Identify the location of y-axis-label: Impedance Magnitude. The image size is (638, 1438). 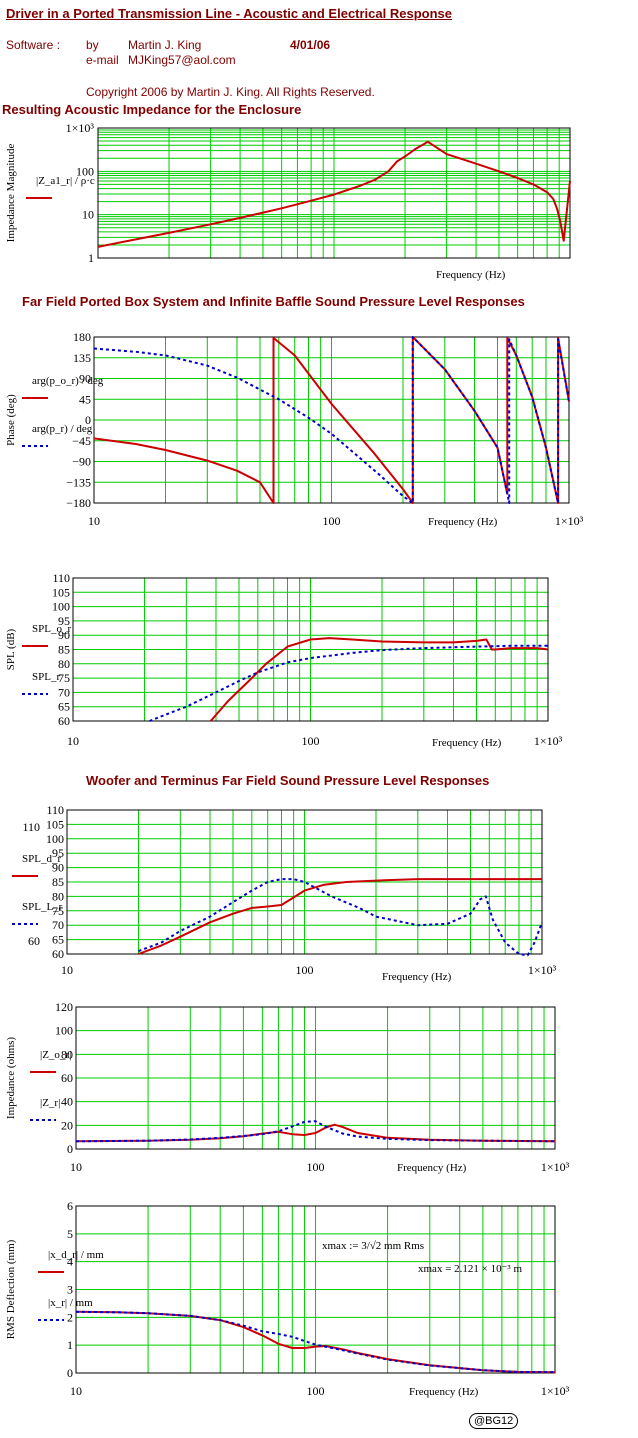
(11, 193).